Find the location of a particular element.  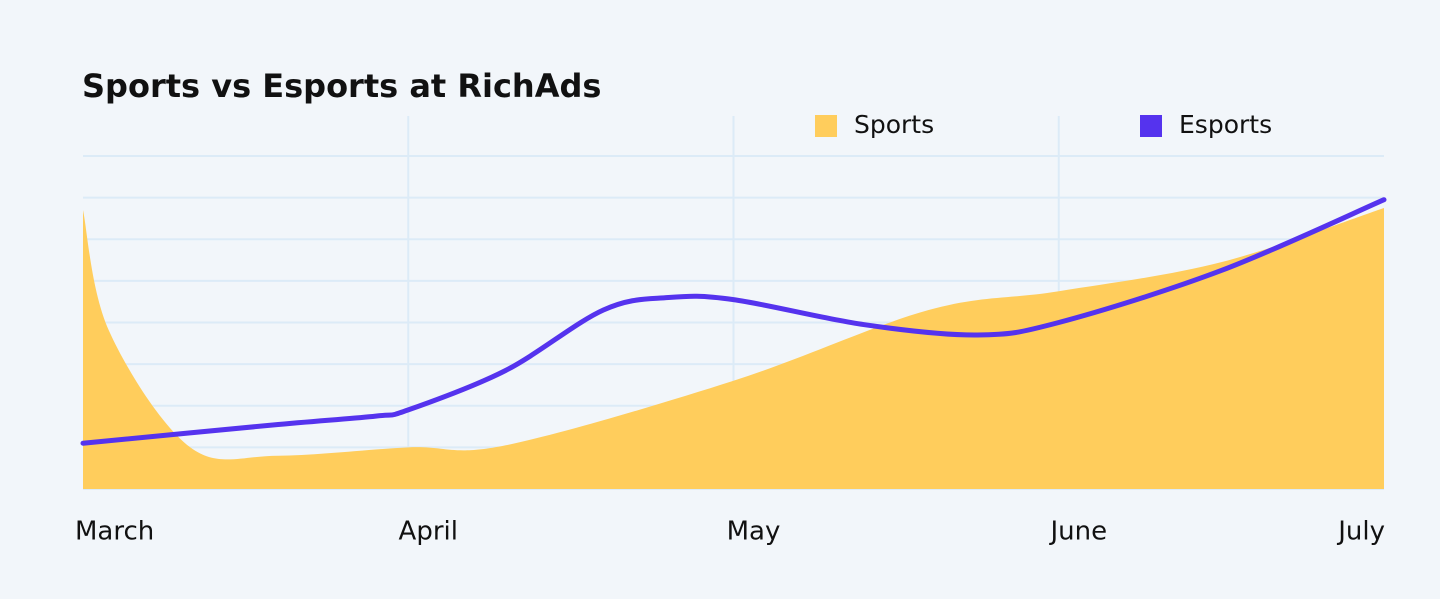

x-tick-label: June is located at coordinates (1077, 532).